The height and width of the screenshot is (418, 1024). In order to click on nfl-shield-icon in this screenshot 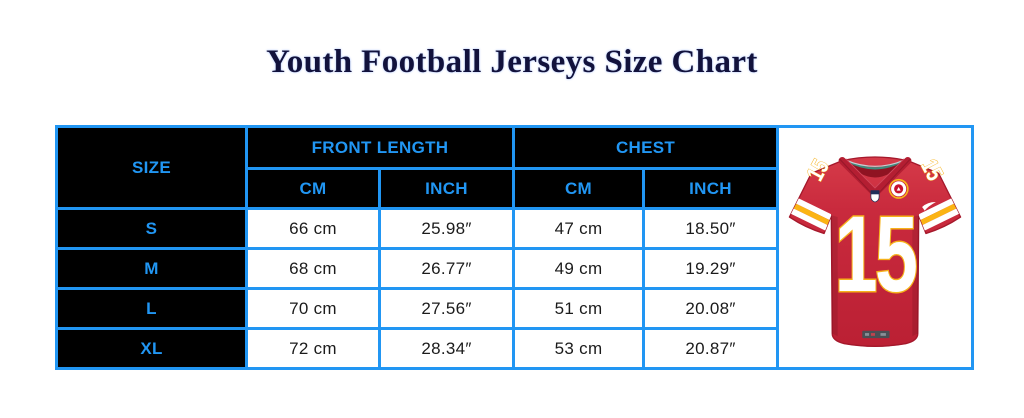, I will do `click(875, 195)`.